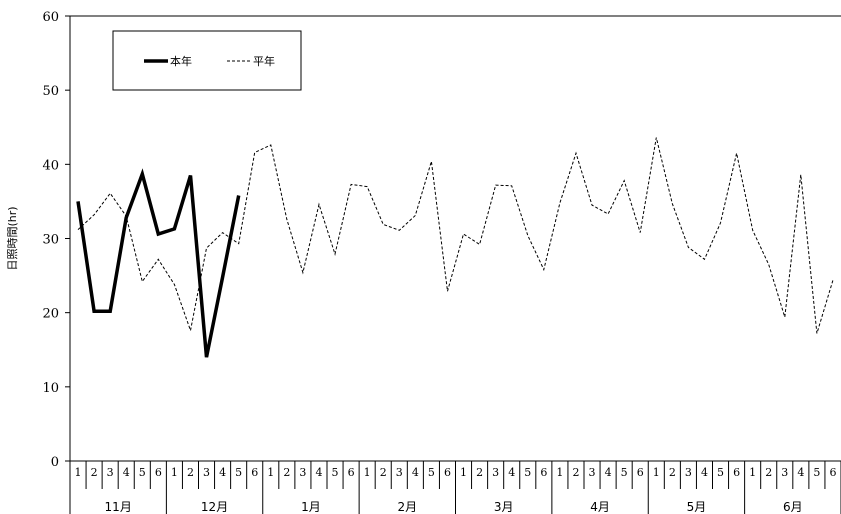 The height and width of the screenshot is (514, 841). I want to click on month-label: 3月, so click(504, 507).